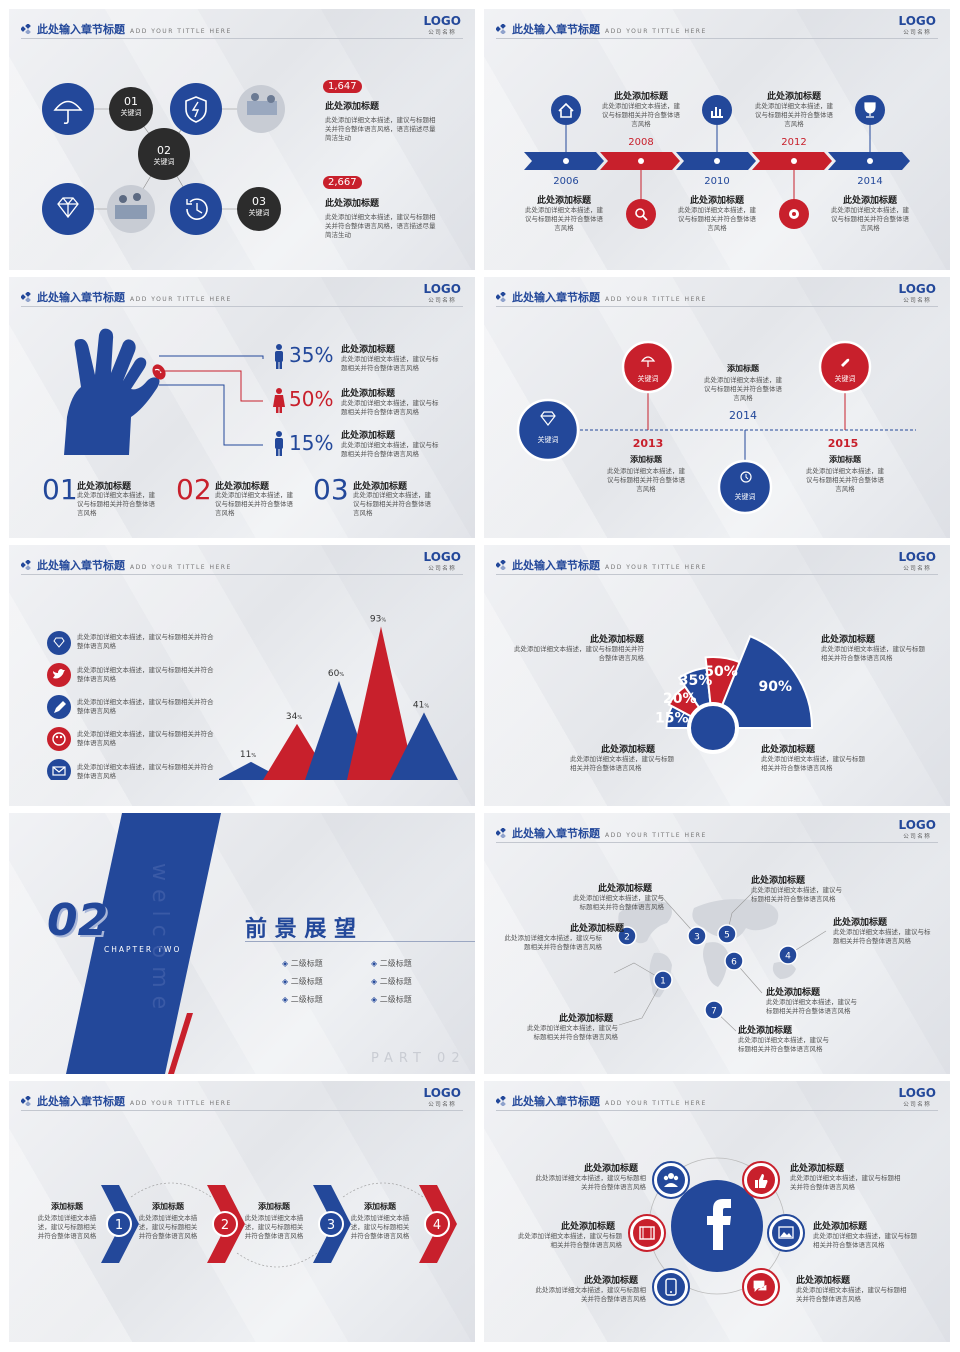  What do you see at coordinates (648, 379) in the screenshot?
I see `keyword: 关键词` at bounding box center [648, 379].